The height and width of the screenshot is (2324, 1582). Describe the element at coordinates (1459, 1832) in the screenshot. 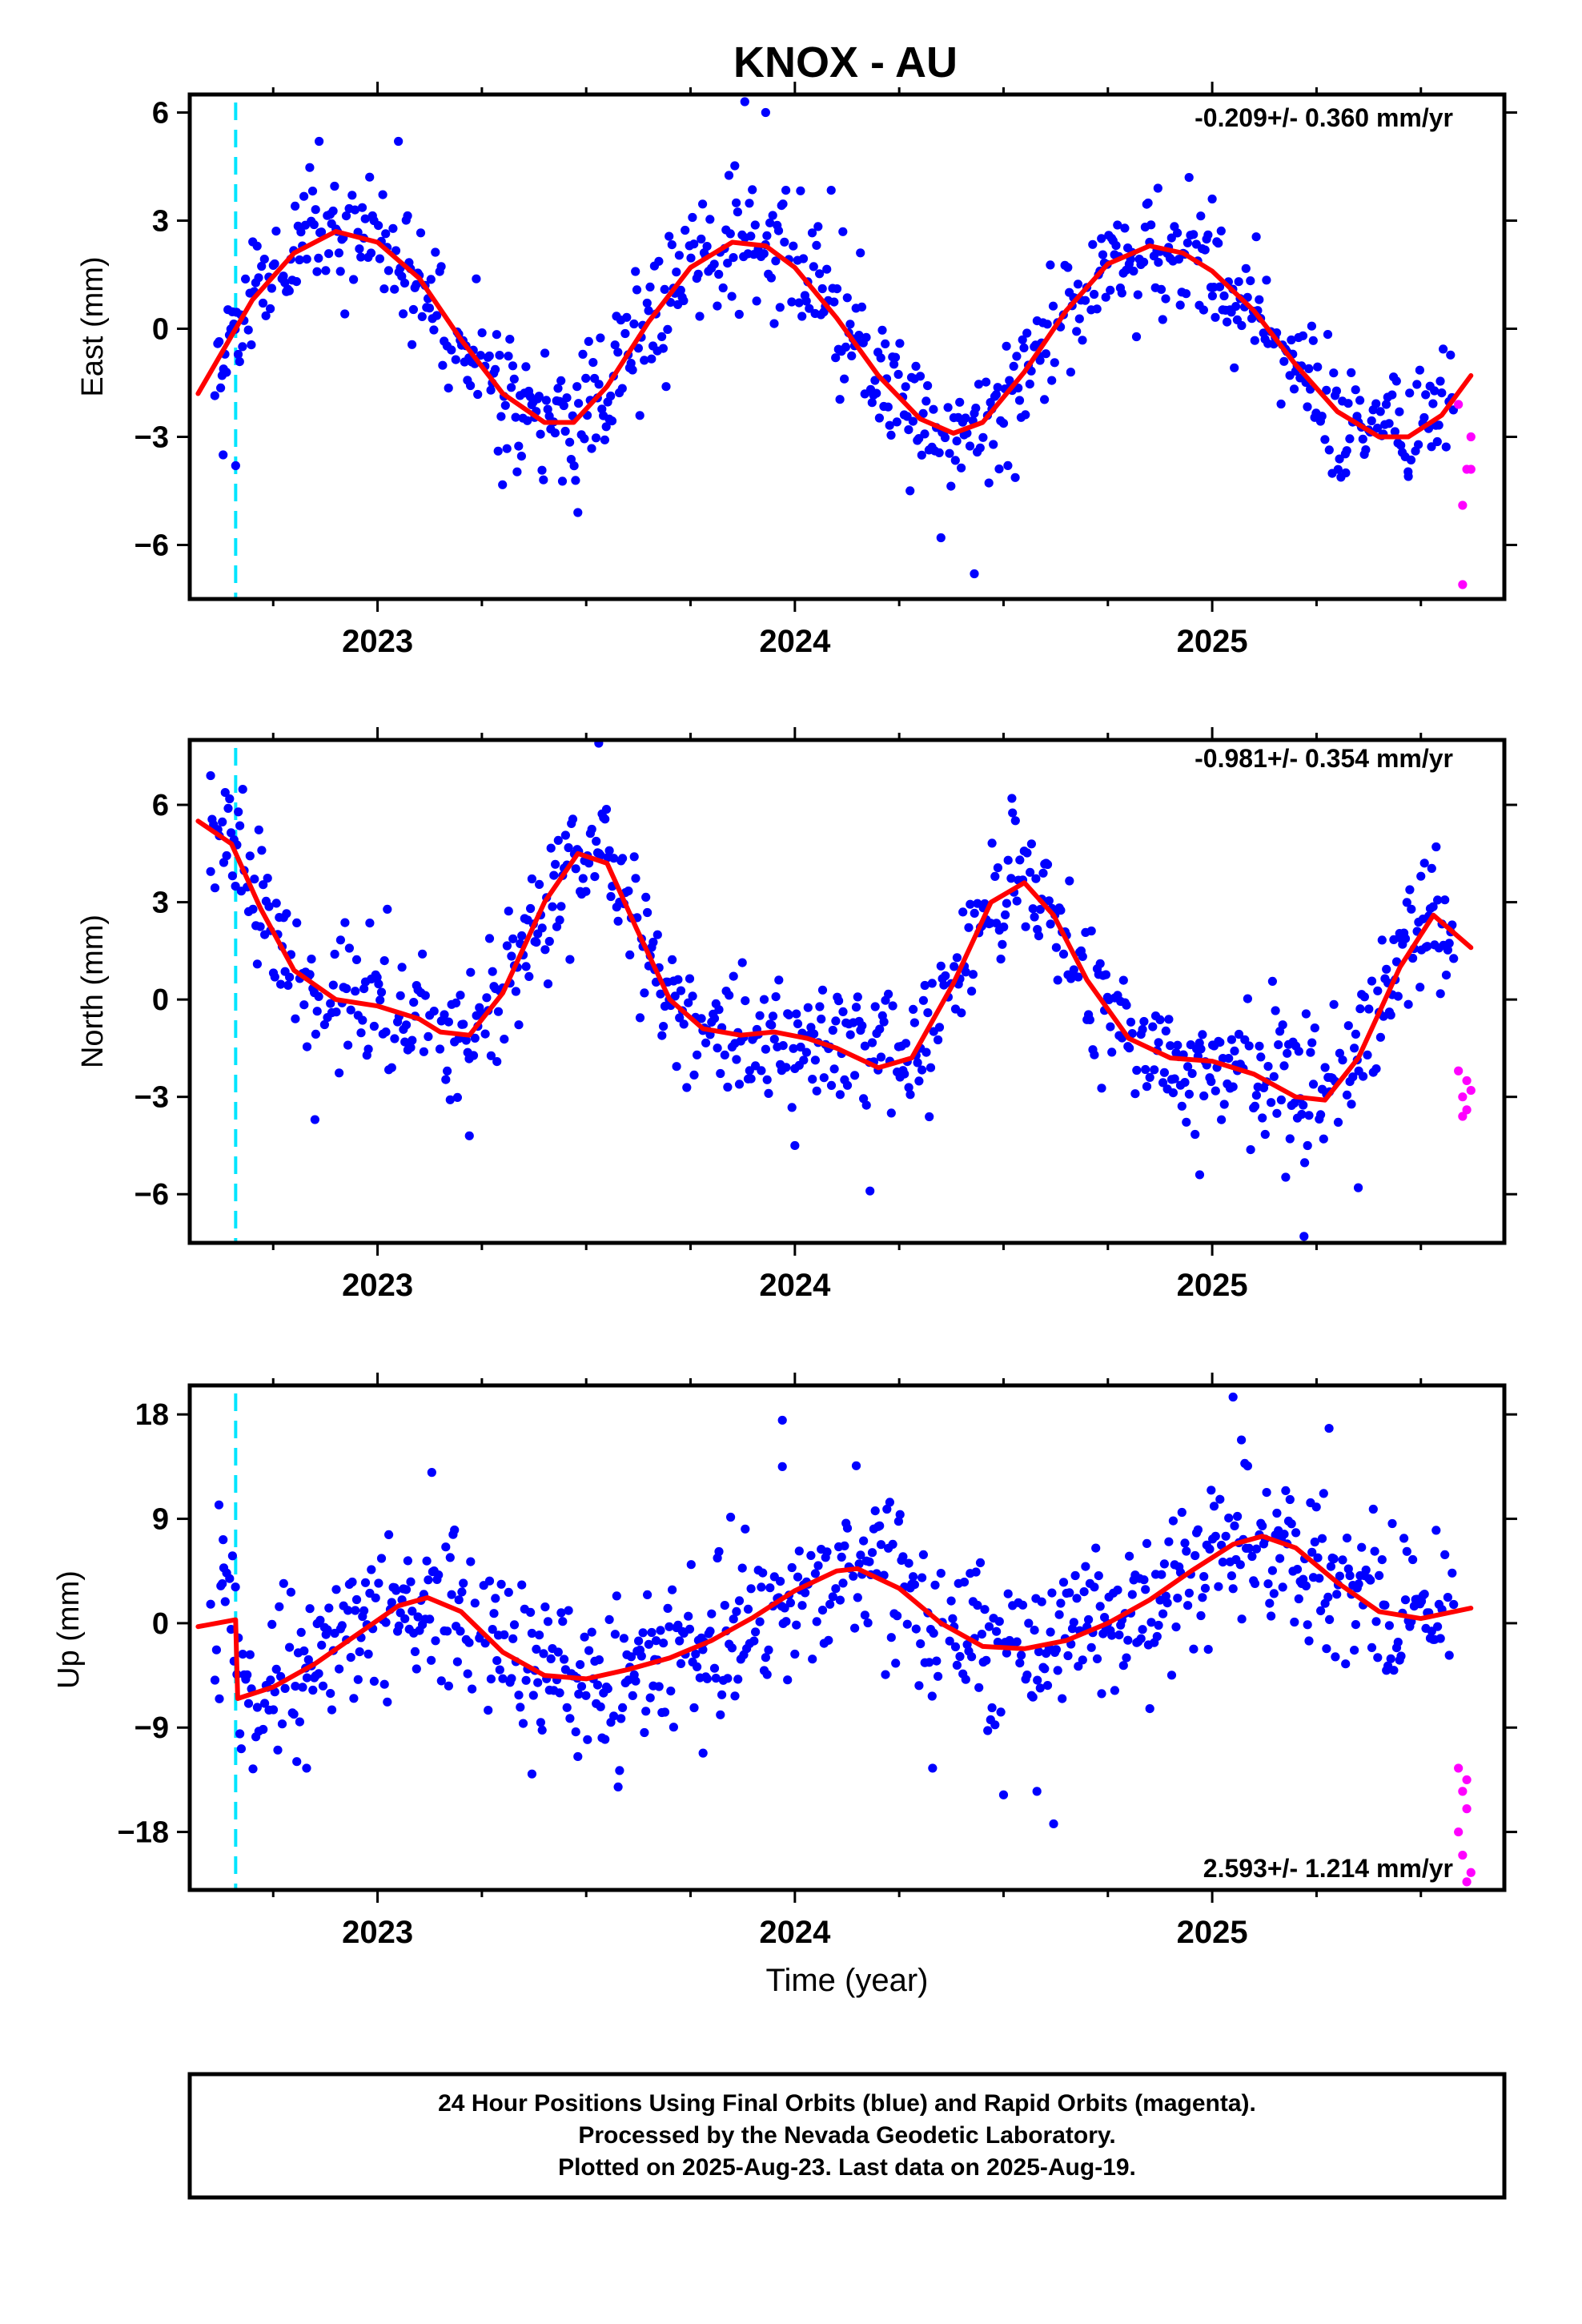

I see `up-rapid-orbit-point` at that location.